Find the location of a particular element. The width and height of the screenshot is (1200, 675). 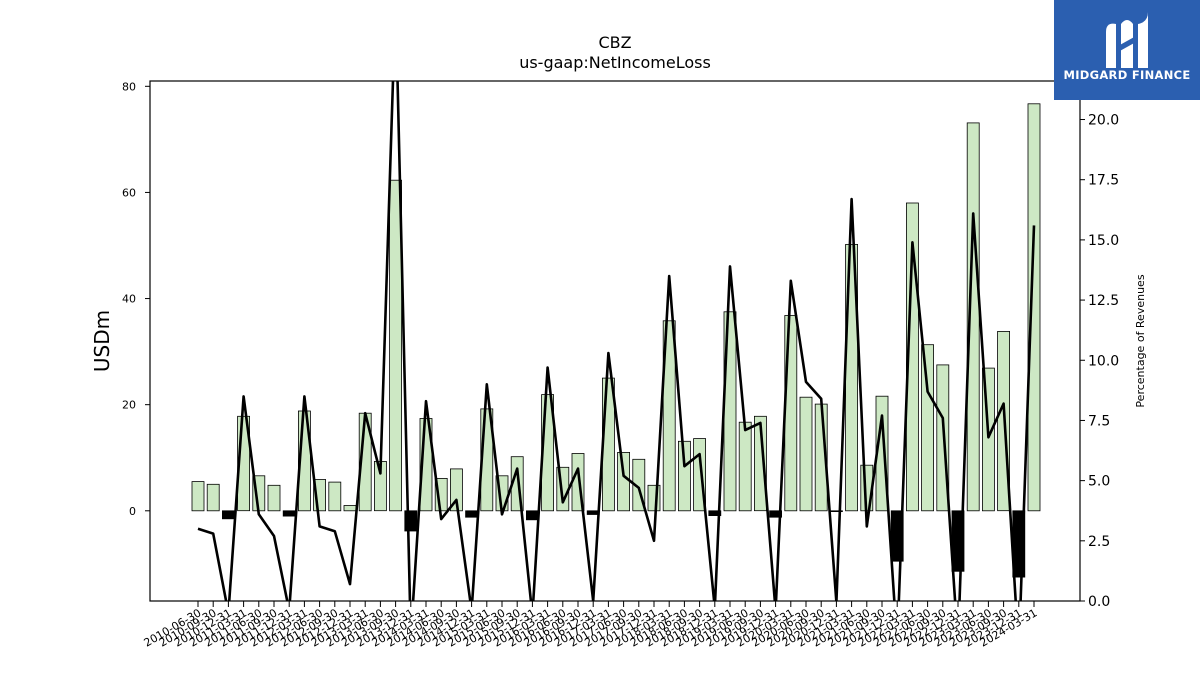

y2-tick-label-15.0: 15.0 is located at coordinates (1103, 241).